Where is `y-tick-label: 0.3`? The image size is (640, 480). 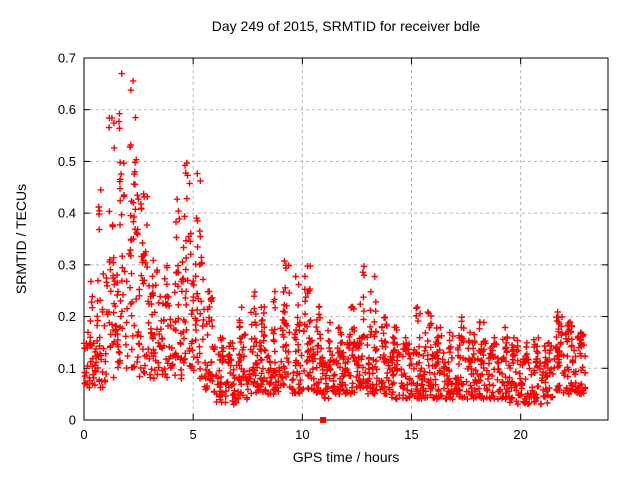
y-tick-label: 0.3 is located at coordinates (67, 264).